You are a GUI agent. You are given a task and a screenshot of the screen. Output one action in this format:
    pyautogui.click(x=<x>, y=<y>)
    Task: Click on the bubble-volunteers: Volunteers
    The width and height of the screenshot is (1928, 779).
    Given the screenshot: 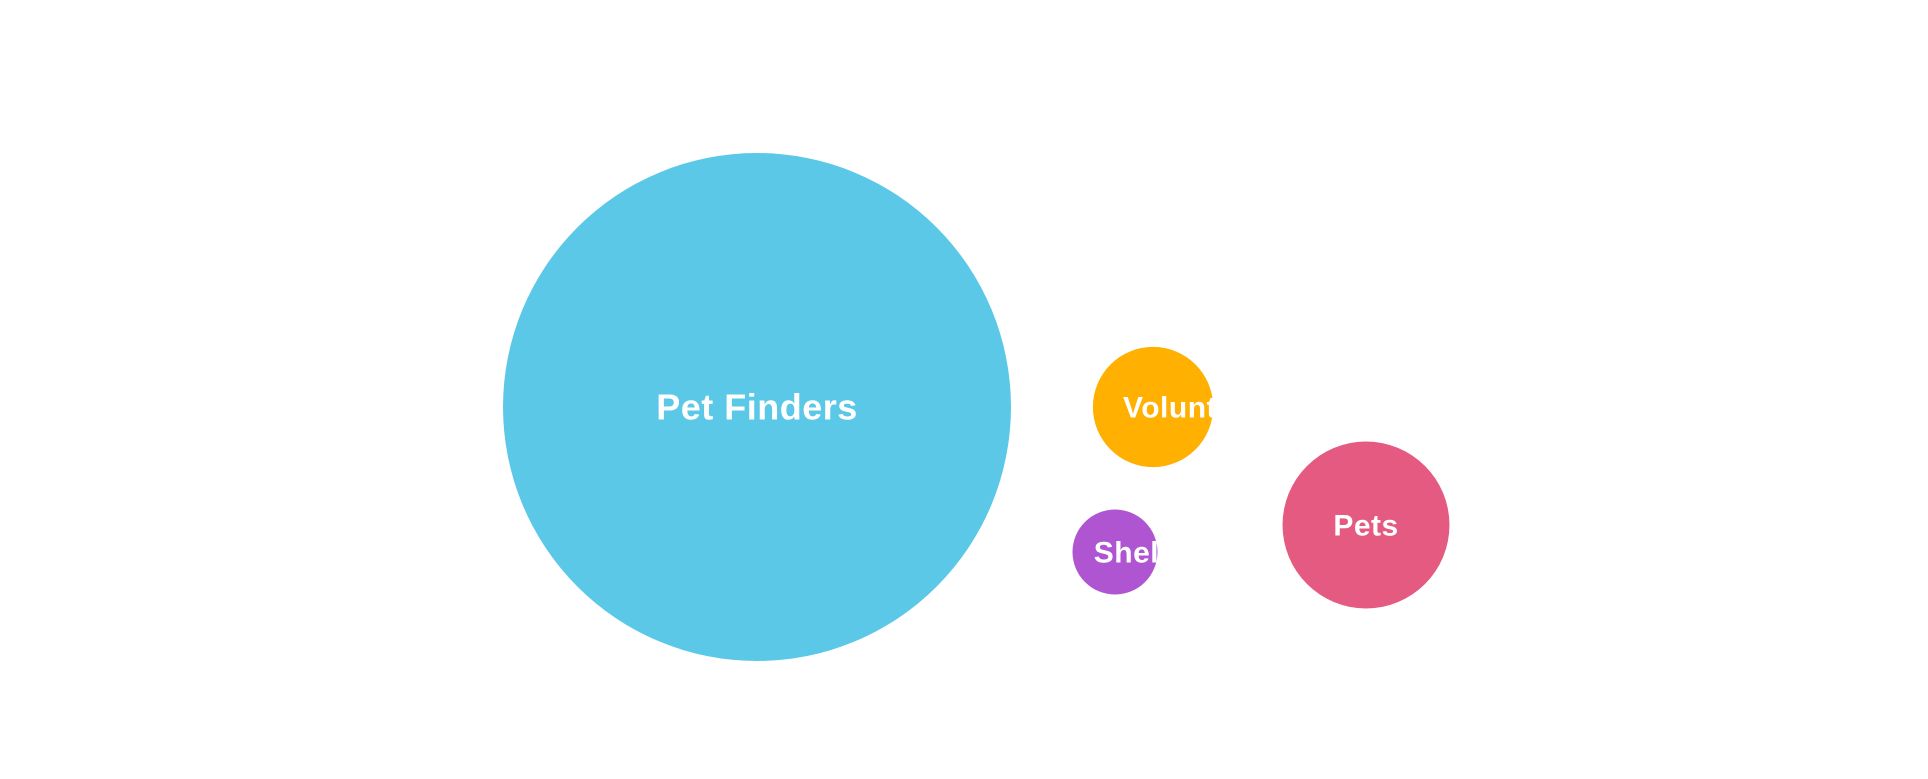 What is the action you would take?
    pyautogui.click(x=1186, y=407)
    